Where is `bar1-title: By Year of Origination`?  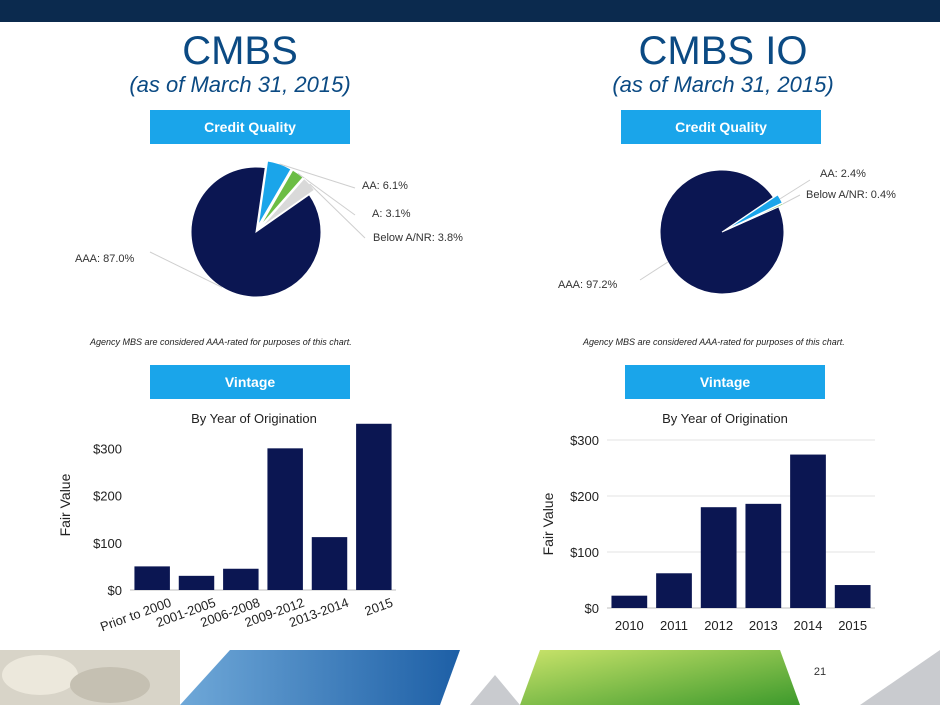
bar1-title: By Year of Origination is located at coordinates (254, 418).